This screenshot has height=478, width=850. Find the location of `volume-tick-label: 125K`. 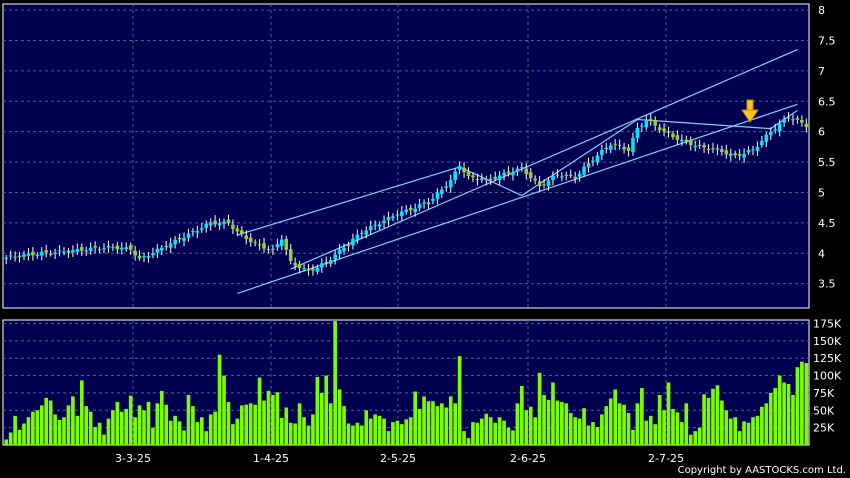

volume-tick-label: 125K is located at coordinates (827, 358).